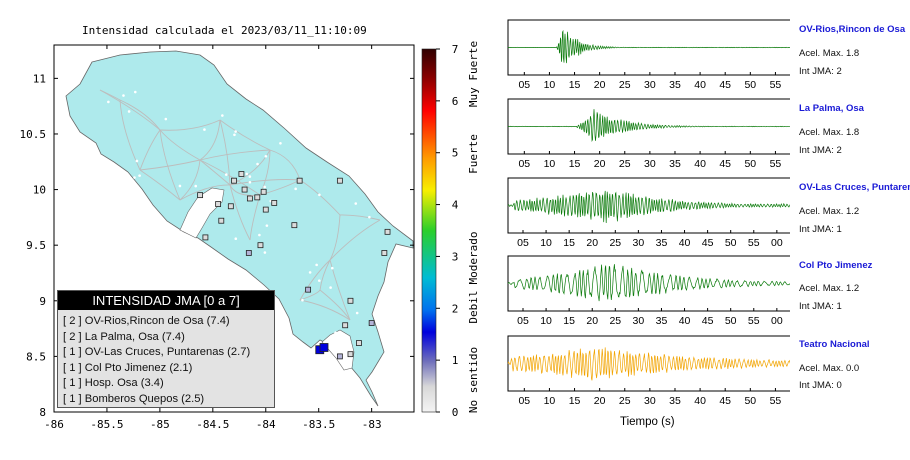 This screenshot has width=910, height=460. What do you see at coordinates (166, 300) in the screenshot?
I see `legend-title: INTENSIDAD JMA [0 a 7]` at bounding box center [166, 300].